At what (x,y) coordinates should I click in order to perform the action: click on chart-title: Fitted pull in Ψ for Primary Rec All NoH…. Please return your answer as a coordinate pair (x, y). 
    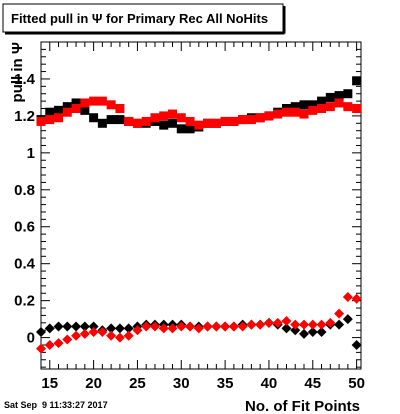
    Looking at the image, I should click on (139, 18).